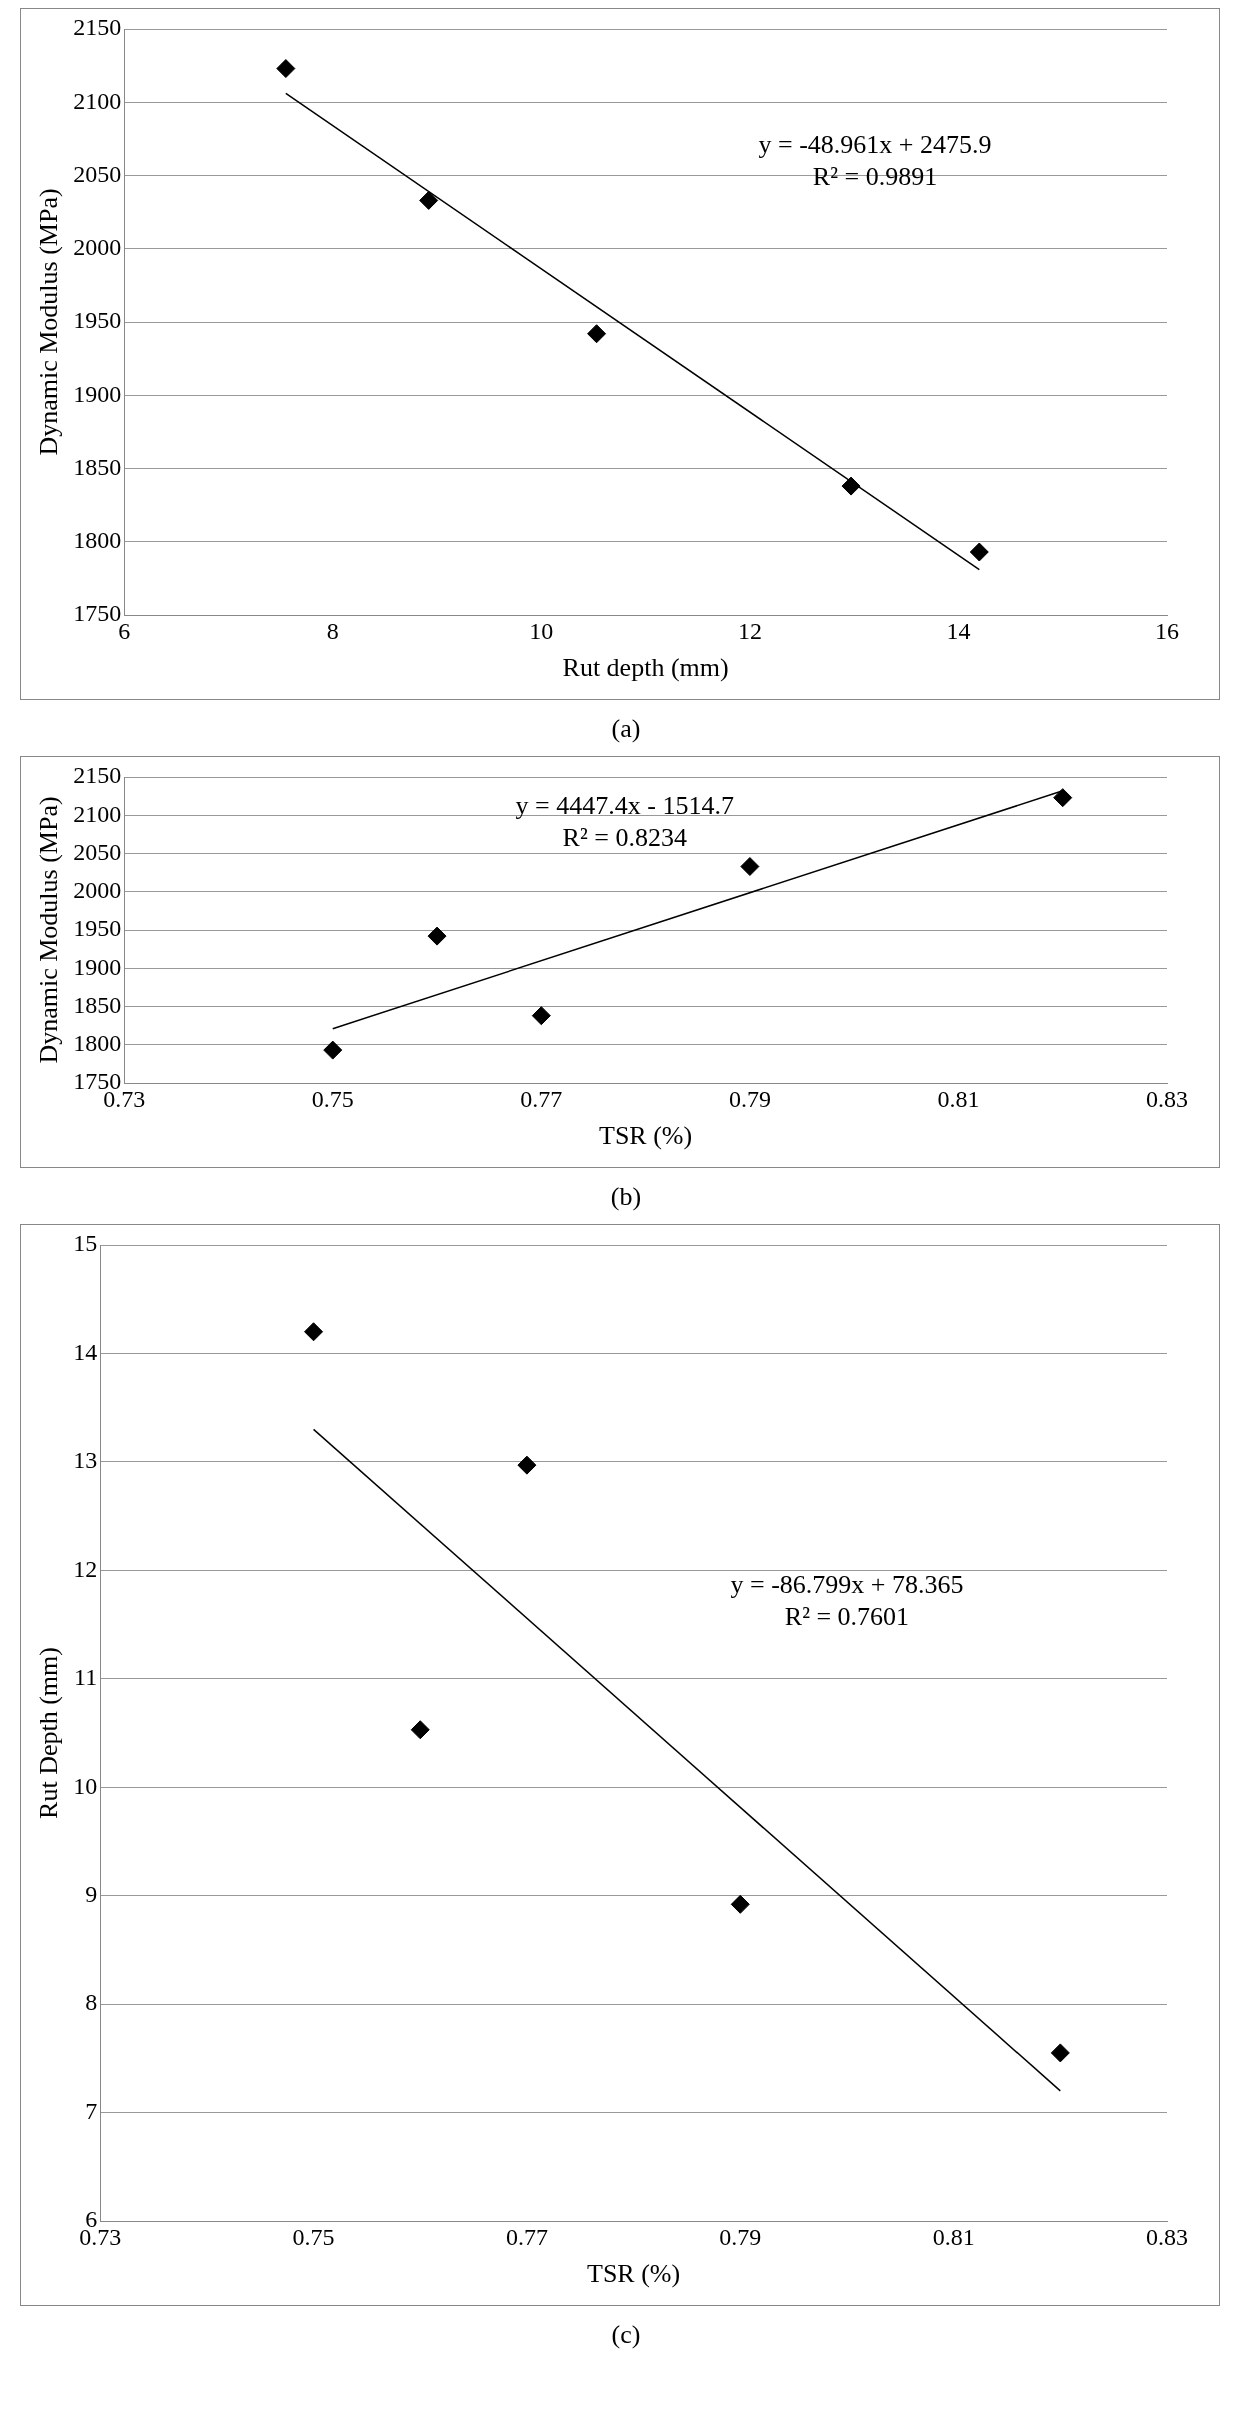 The width and height of the screenshot is (1240, 2418). I want to click on annotation: R² = 0.7601, so click(847, 1617).